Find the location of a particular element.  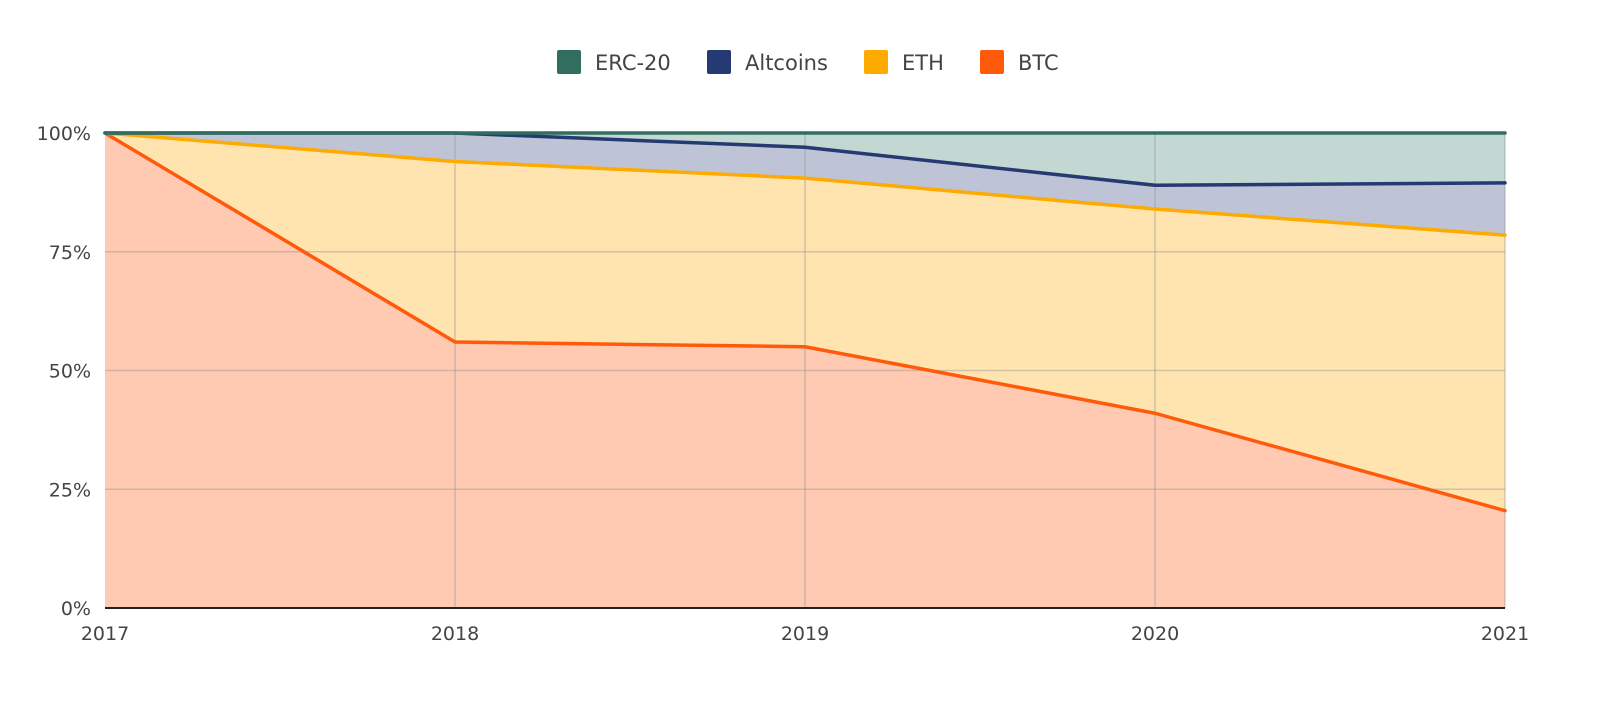

legend-item-eth: ETH is located at coordinates (904, 62).